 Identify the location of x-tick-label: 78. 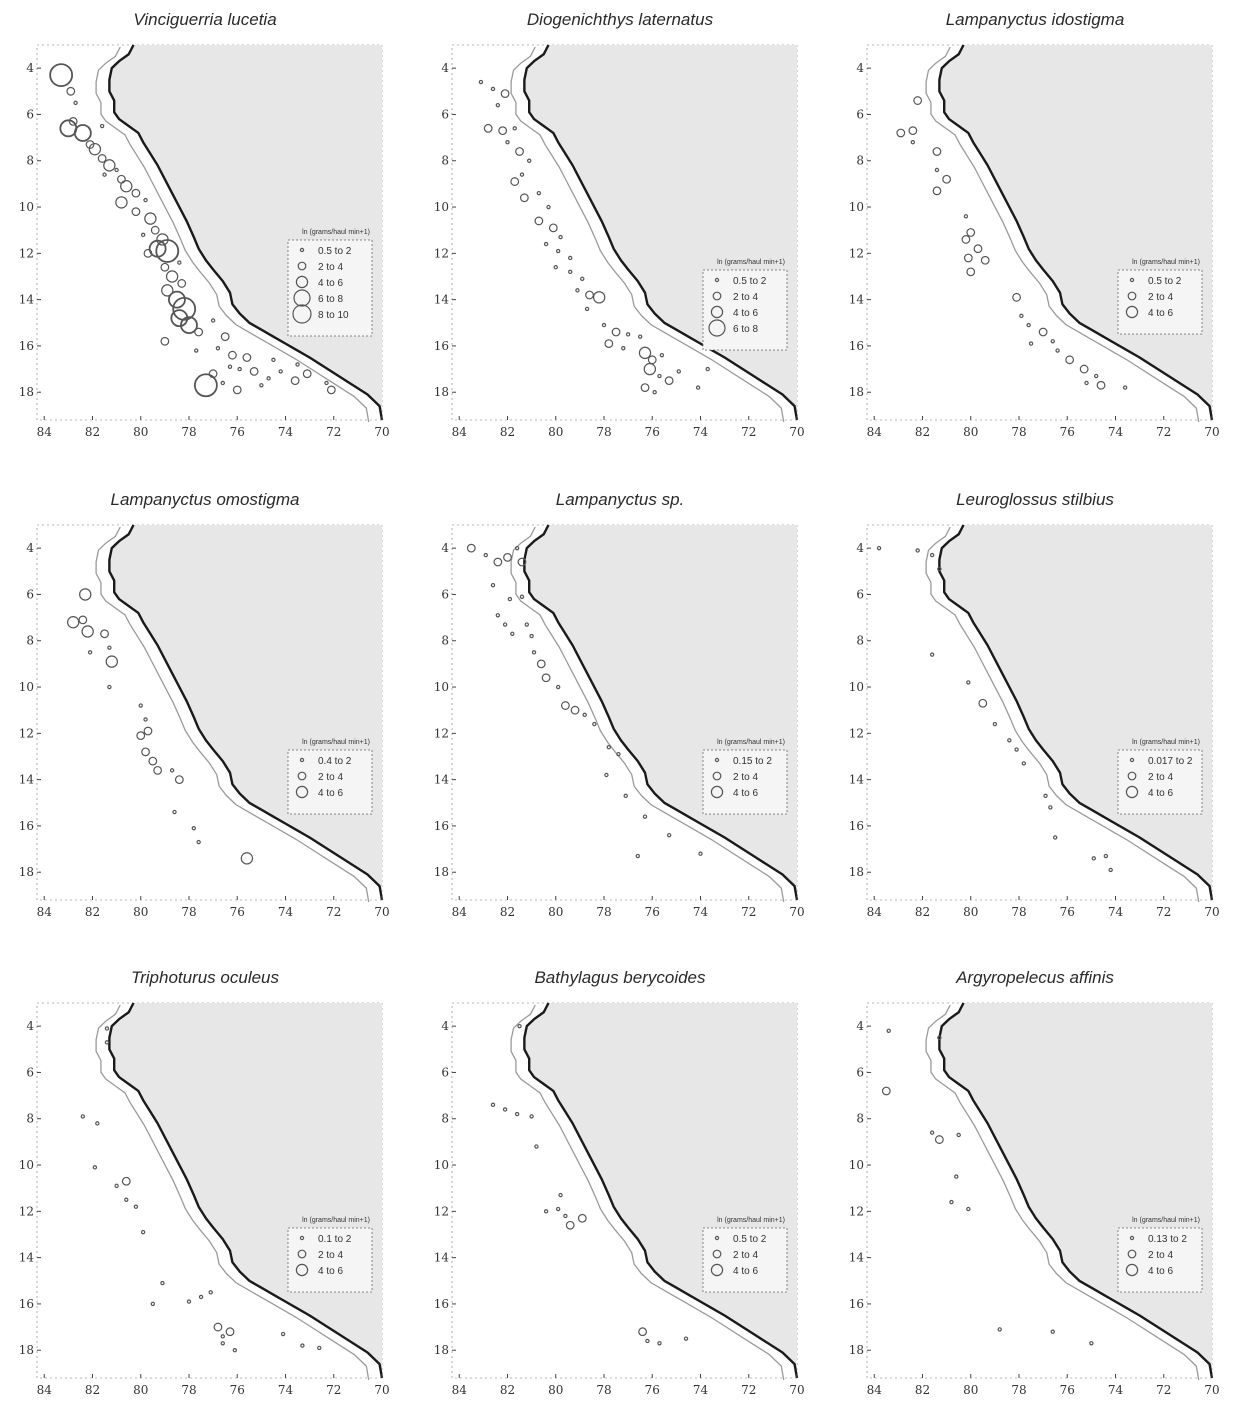
(188, 1390).